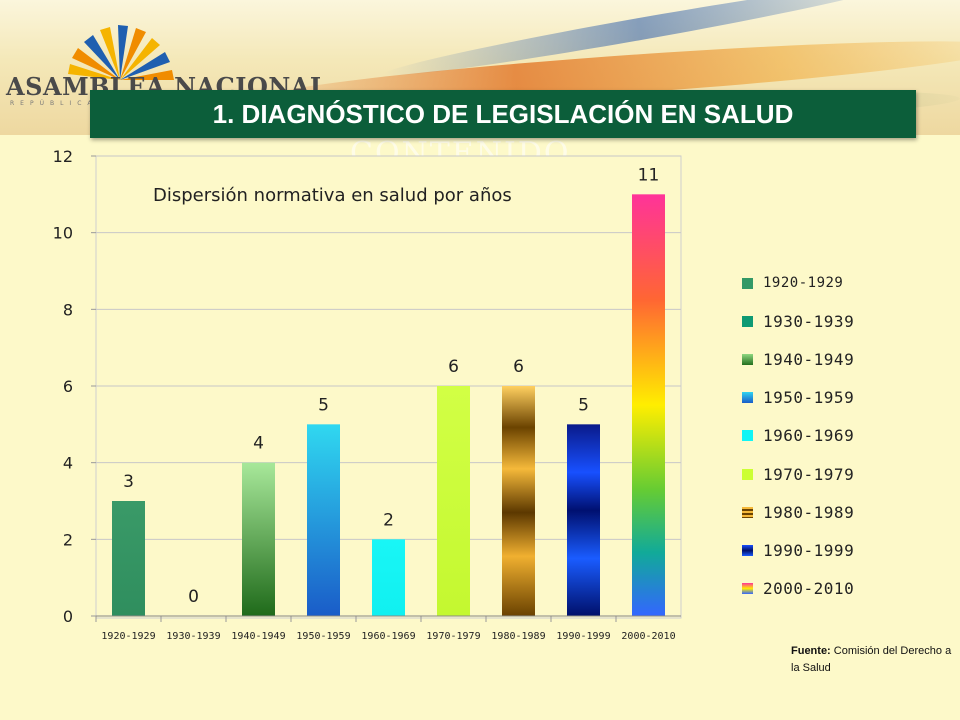 Image resolution: width=960 pixels, height=720 pixels. What do you see at coordinates (809, 474) in the screenshot?
I see `legend-label: 1970-1979` at bounding box center [809, 474].